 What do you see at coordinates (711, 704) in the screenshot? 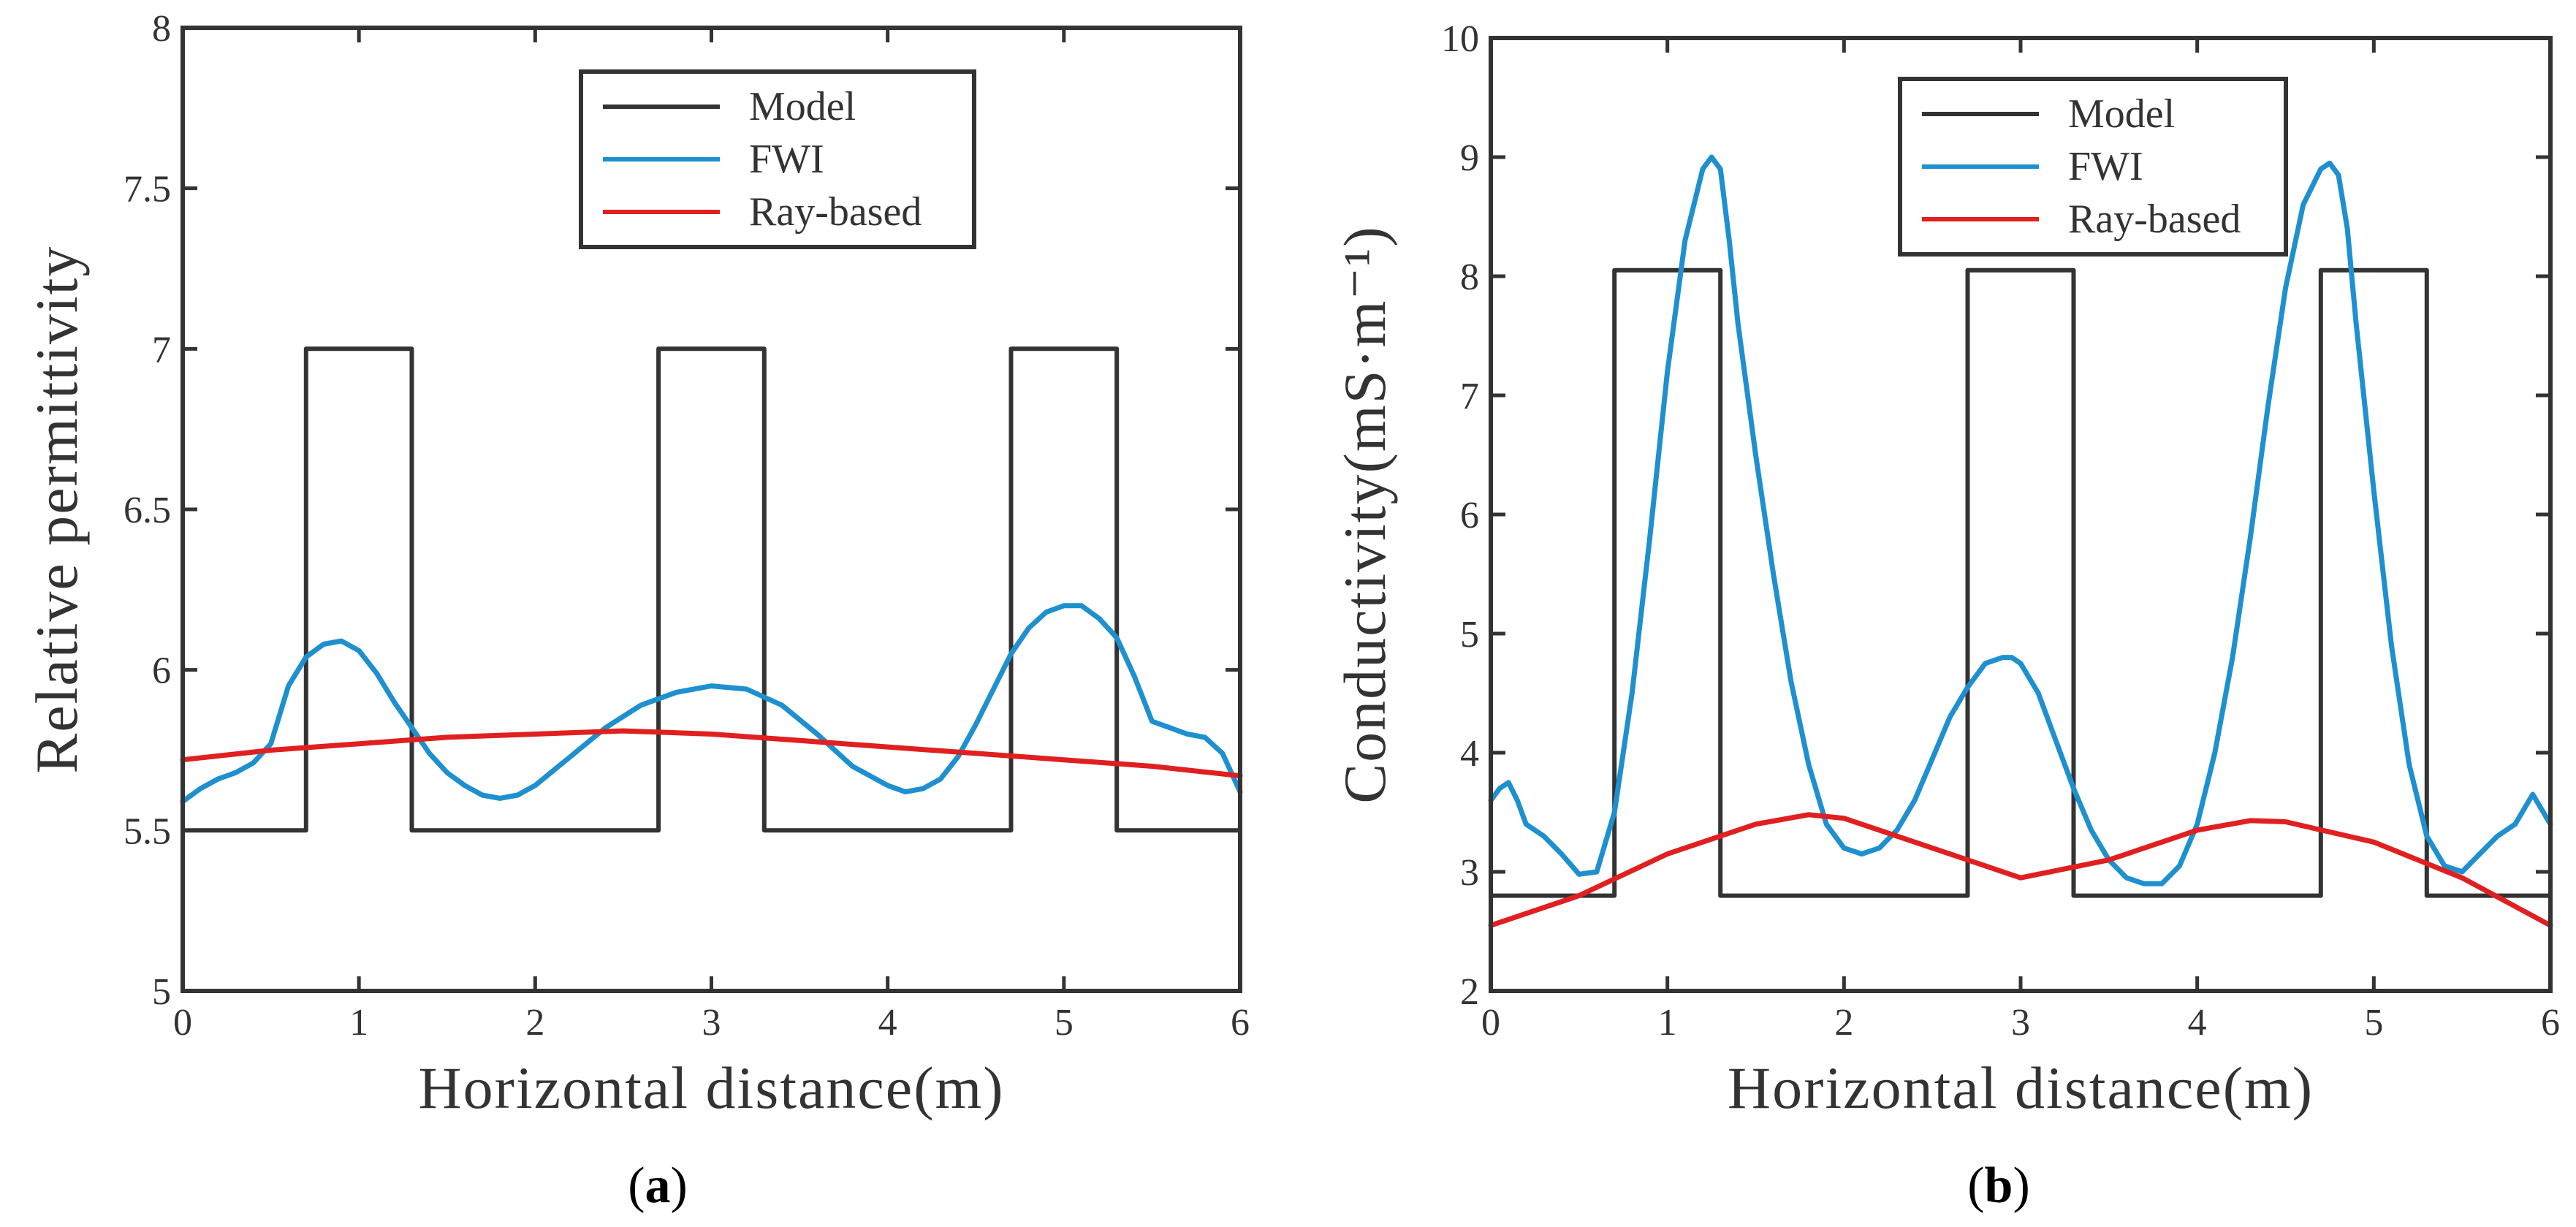
I see `series-line-fwi-a` at bounding box center [711, 704].